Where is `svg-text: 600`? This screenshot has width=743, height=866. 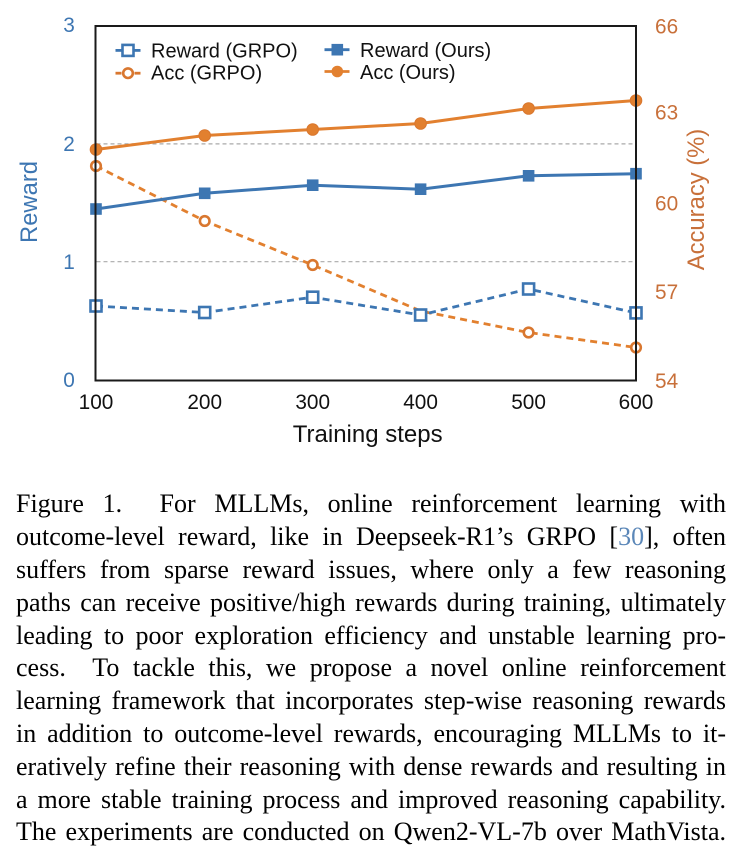 svg-text: 600 is located at coordinates (636, 402).